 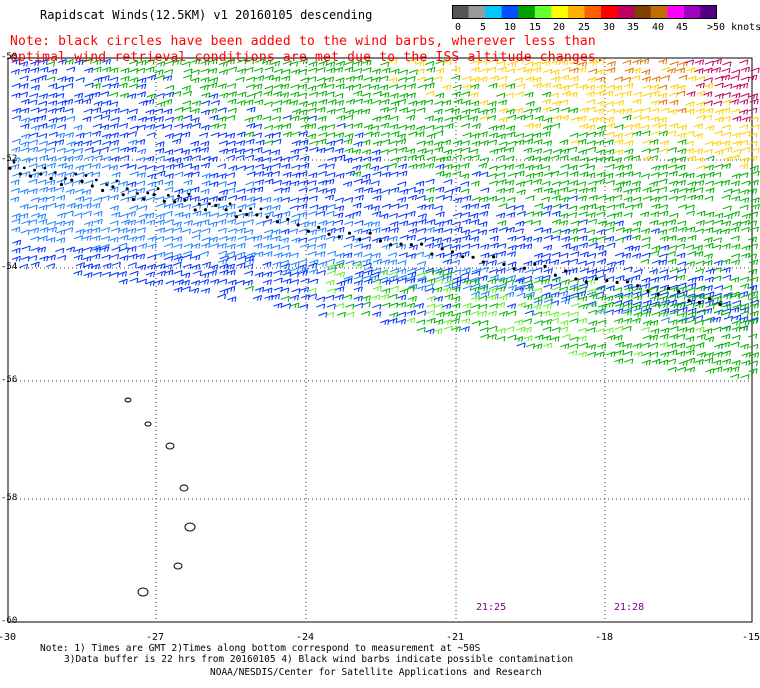 I want to click on lat-label: -54, so click(x=9, y=267).